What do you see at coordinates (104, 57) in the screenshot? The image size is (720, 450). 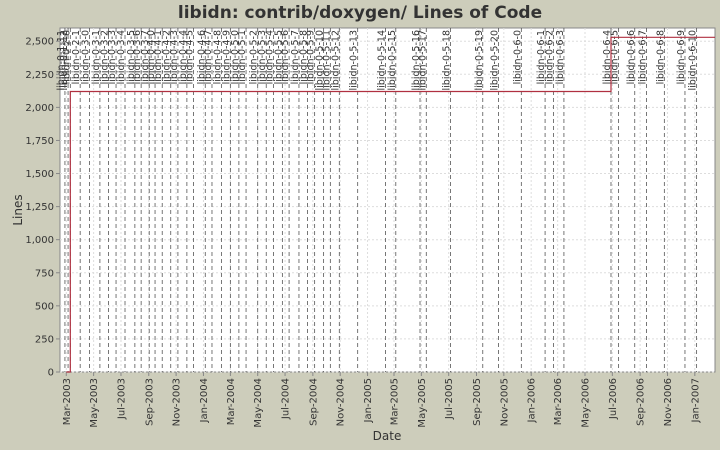 I see `release-label: libidn-0-3-2` at bounding box center [104, 57].